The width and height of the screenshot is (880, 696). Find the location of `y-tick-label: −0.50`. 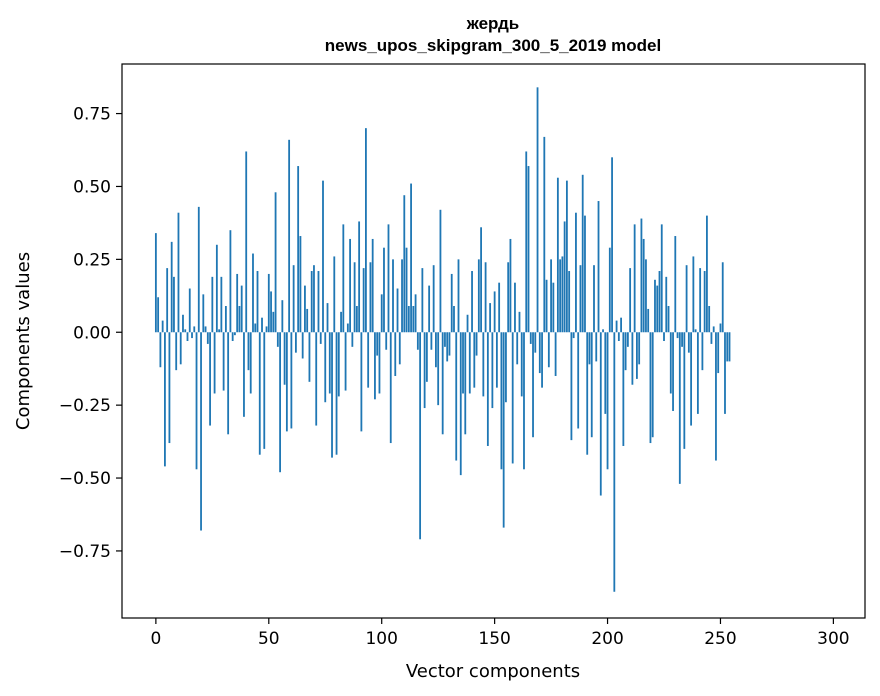

y-tick-label: −0.50 is located at coordinates (85, 479).